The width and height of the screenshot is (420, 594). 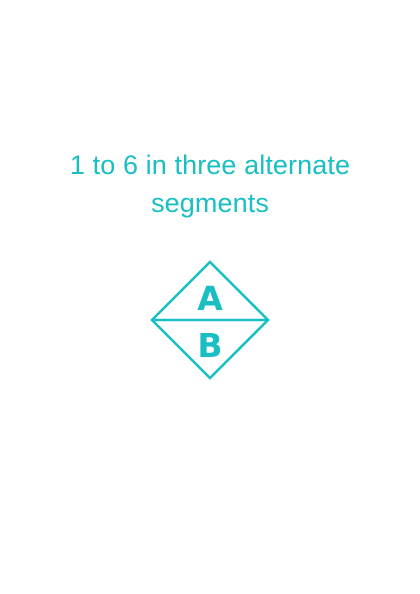 I want to click on ab-diamond-logo: A B, so click(x=210, y=320).